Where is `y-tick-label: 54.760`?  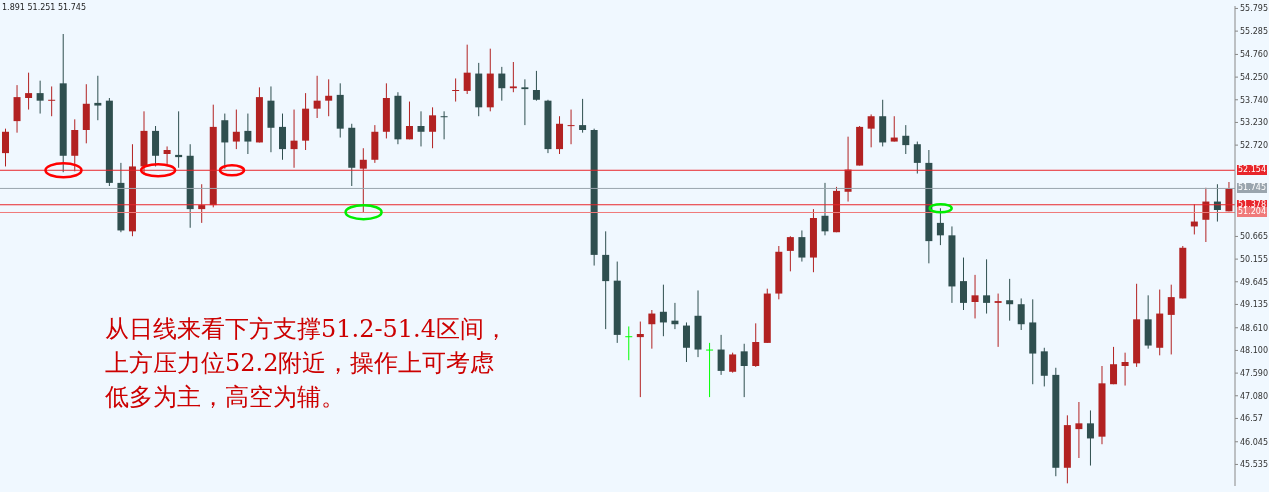 y-tick-label: 54.760 is located at coordinates (1254, 55).